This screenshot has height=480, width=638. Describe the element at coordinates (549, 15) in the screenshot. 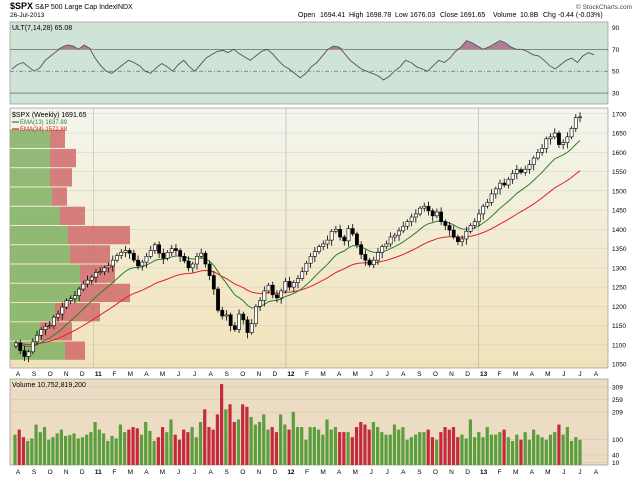

I see `chg-label: Chg` at that location.